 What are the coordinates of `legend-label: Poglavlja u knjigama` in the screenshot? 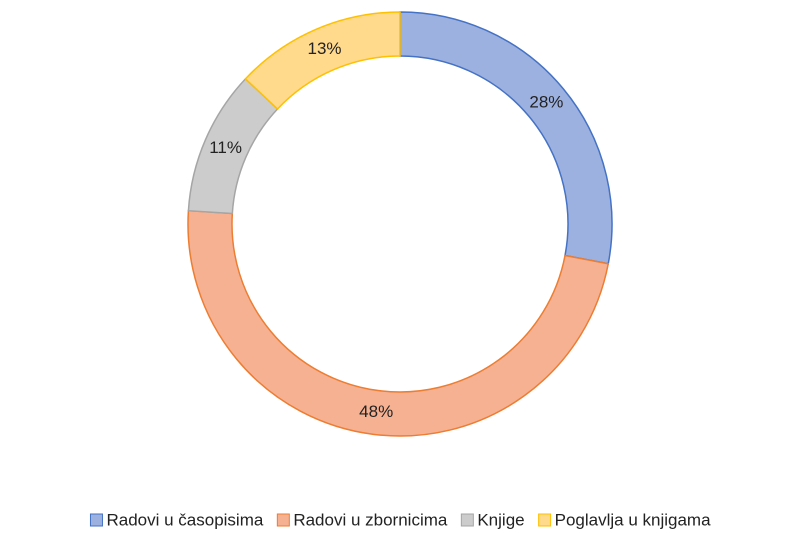 It's located at (633, 519).